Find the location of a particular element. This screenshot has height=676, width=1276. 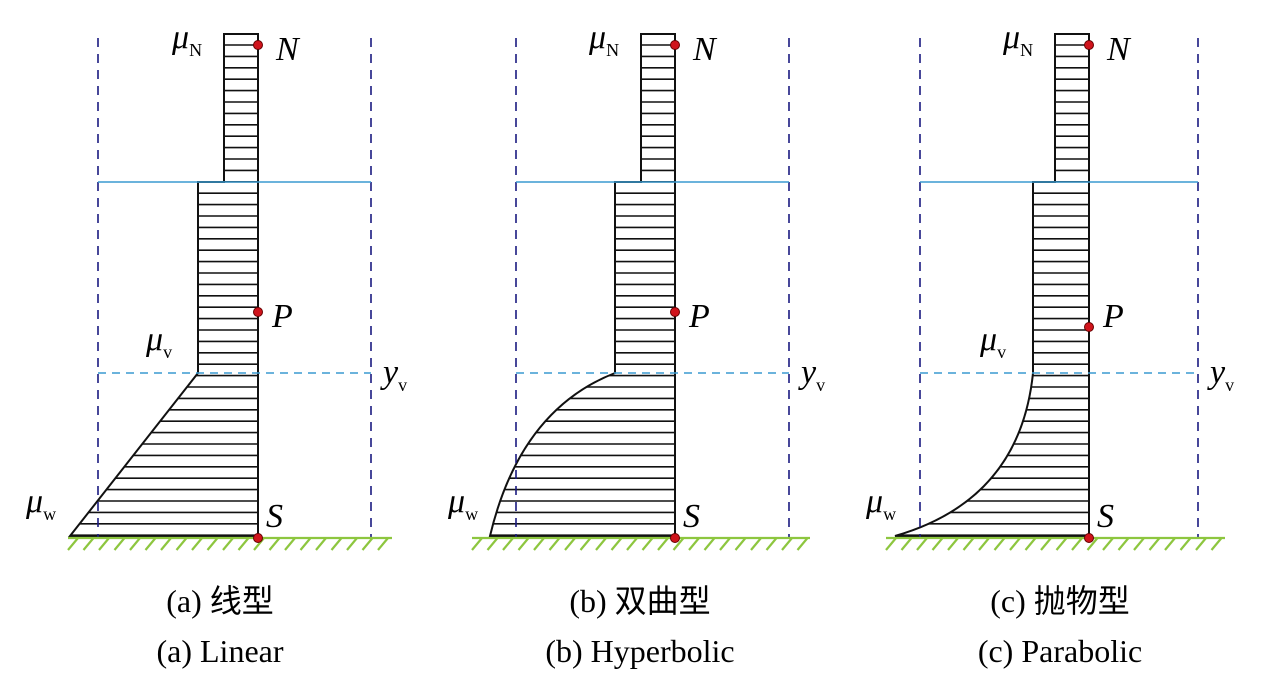

caption: (b) 双曲型 is located at coordinates (639, 601).